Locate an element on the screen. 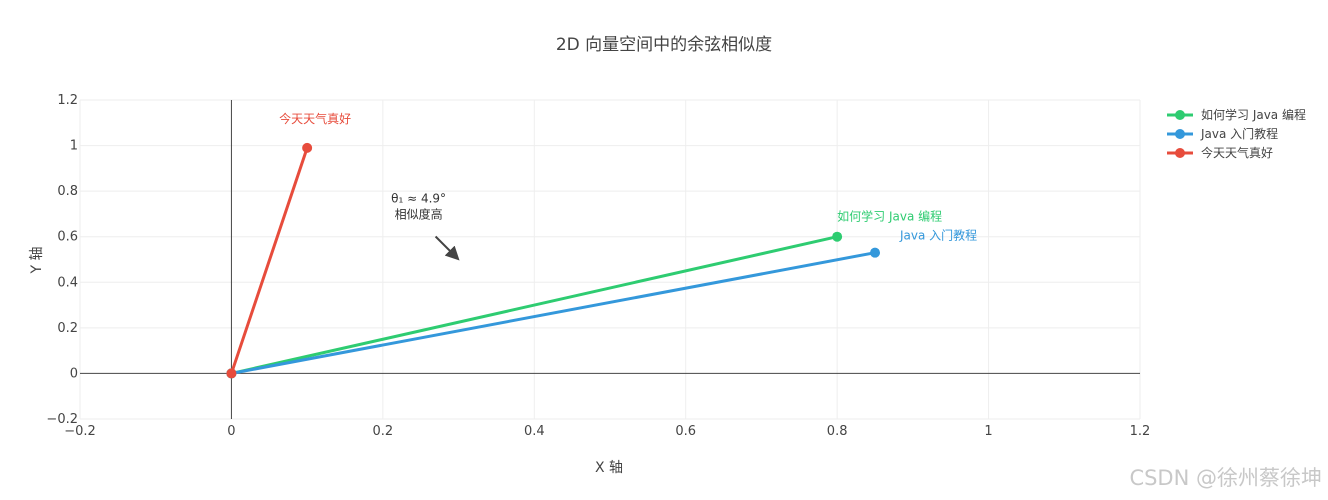  y-tick-label: 0.8 is located at coordinates (67, 191).